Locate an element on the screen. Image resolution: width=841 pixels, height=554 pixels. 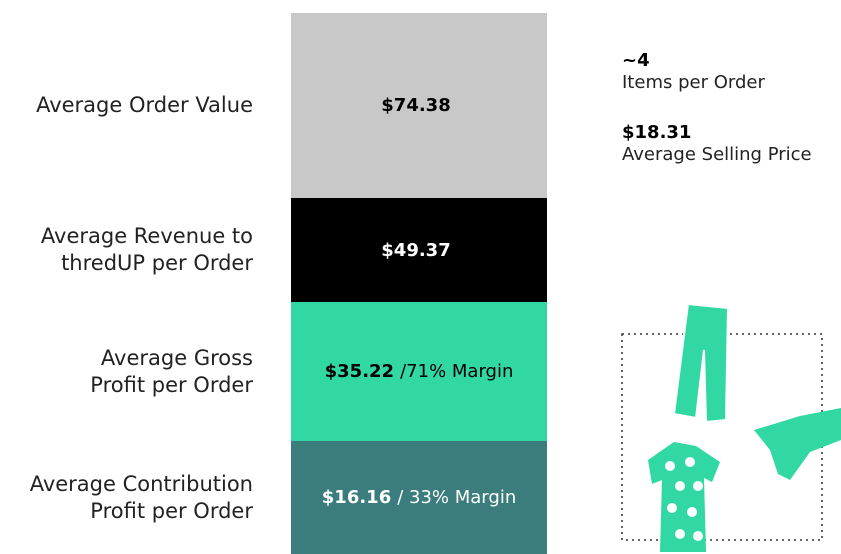
label-line: Average Gross is located at coordinates (176, 357).